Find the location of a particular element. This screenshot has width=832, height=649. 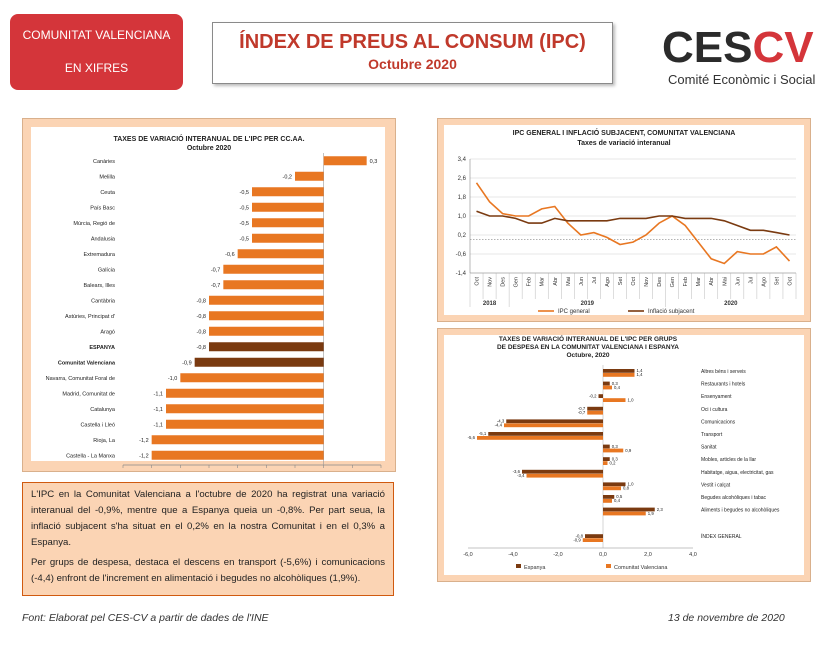

category-label: ÍNDEX GENERAL is located at coordinates (721, 536).